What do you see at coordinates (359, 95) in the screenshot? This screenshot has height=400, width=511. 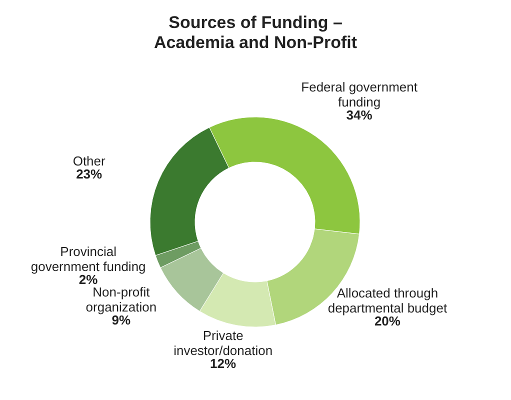 I see `slice-label: Federal government funding` at bounding box center [359, 95].